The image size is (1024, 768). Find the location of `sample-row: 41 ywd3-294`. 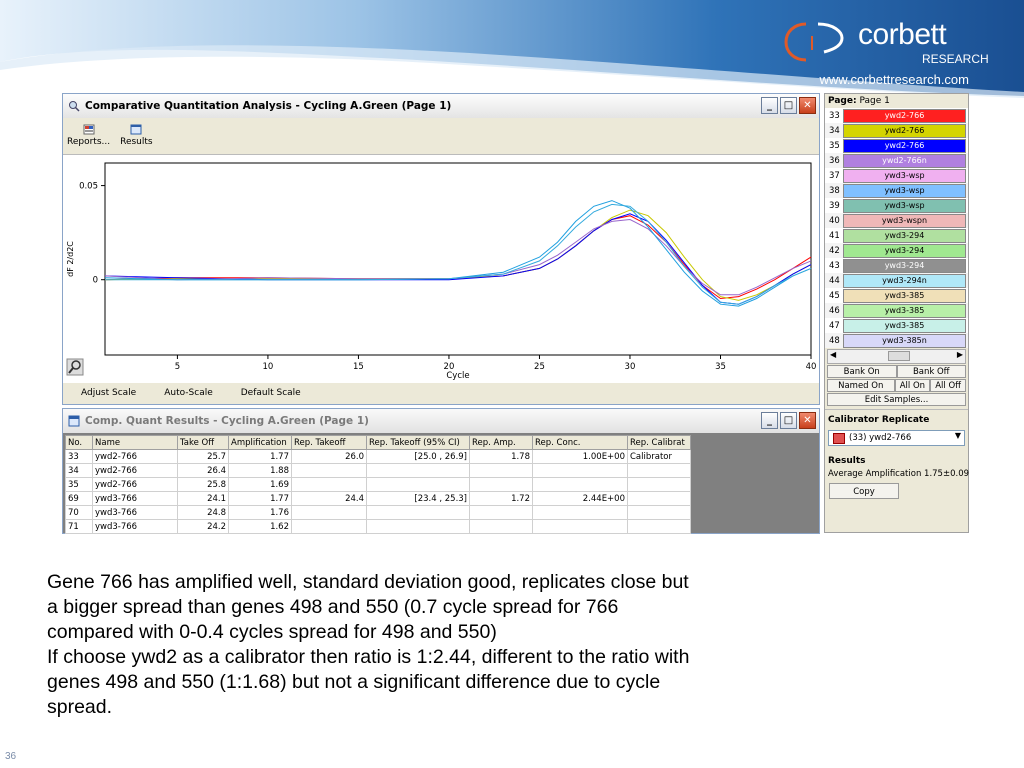

sample-row: 41 ywd3-294 is located at coordinates (896, 235).